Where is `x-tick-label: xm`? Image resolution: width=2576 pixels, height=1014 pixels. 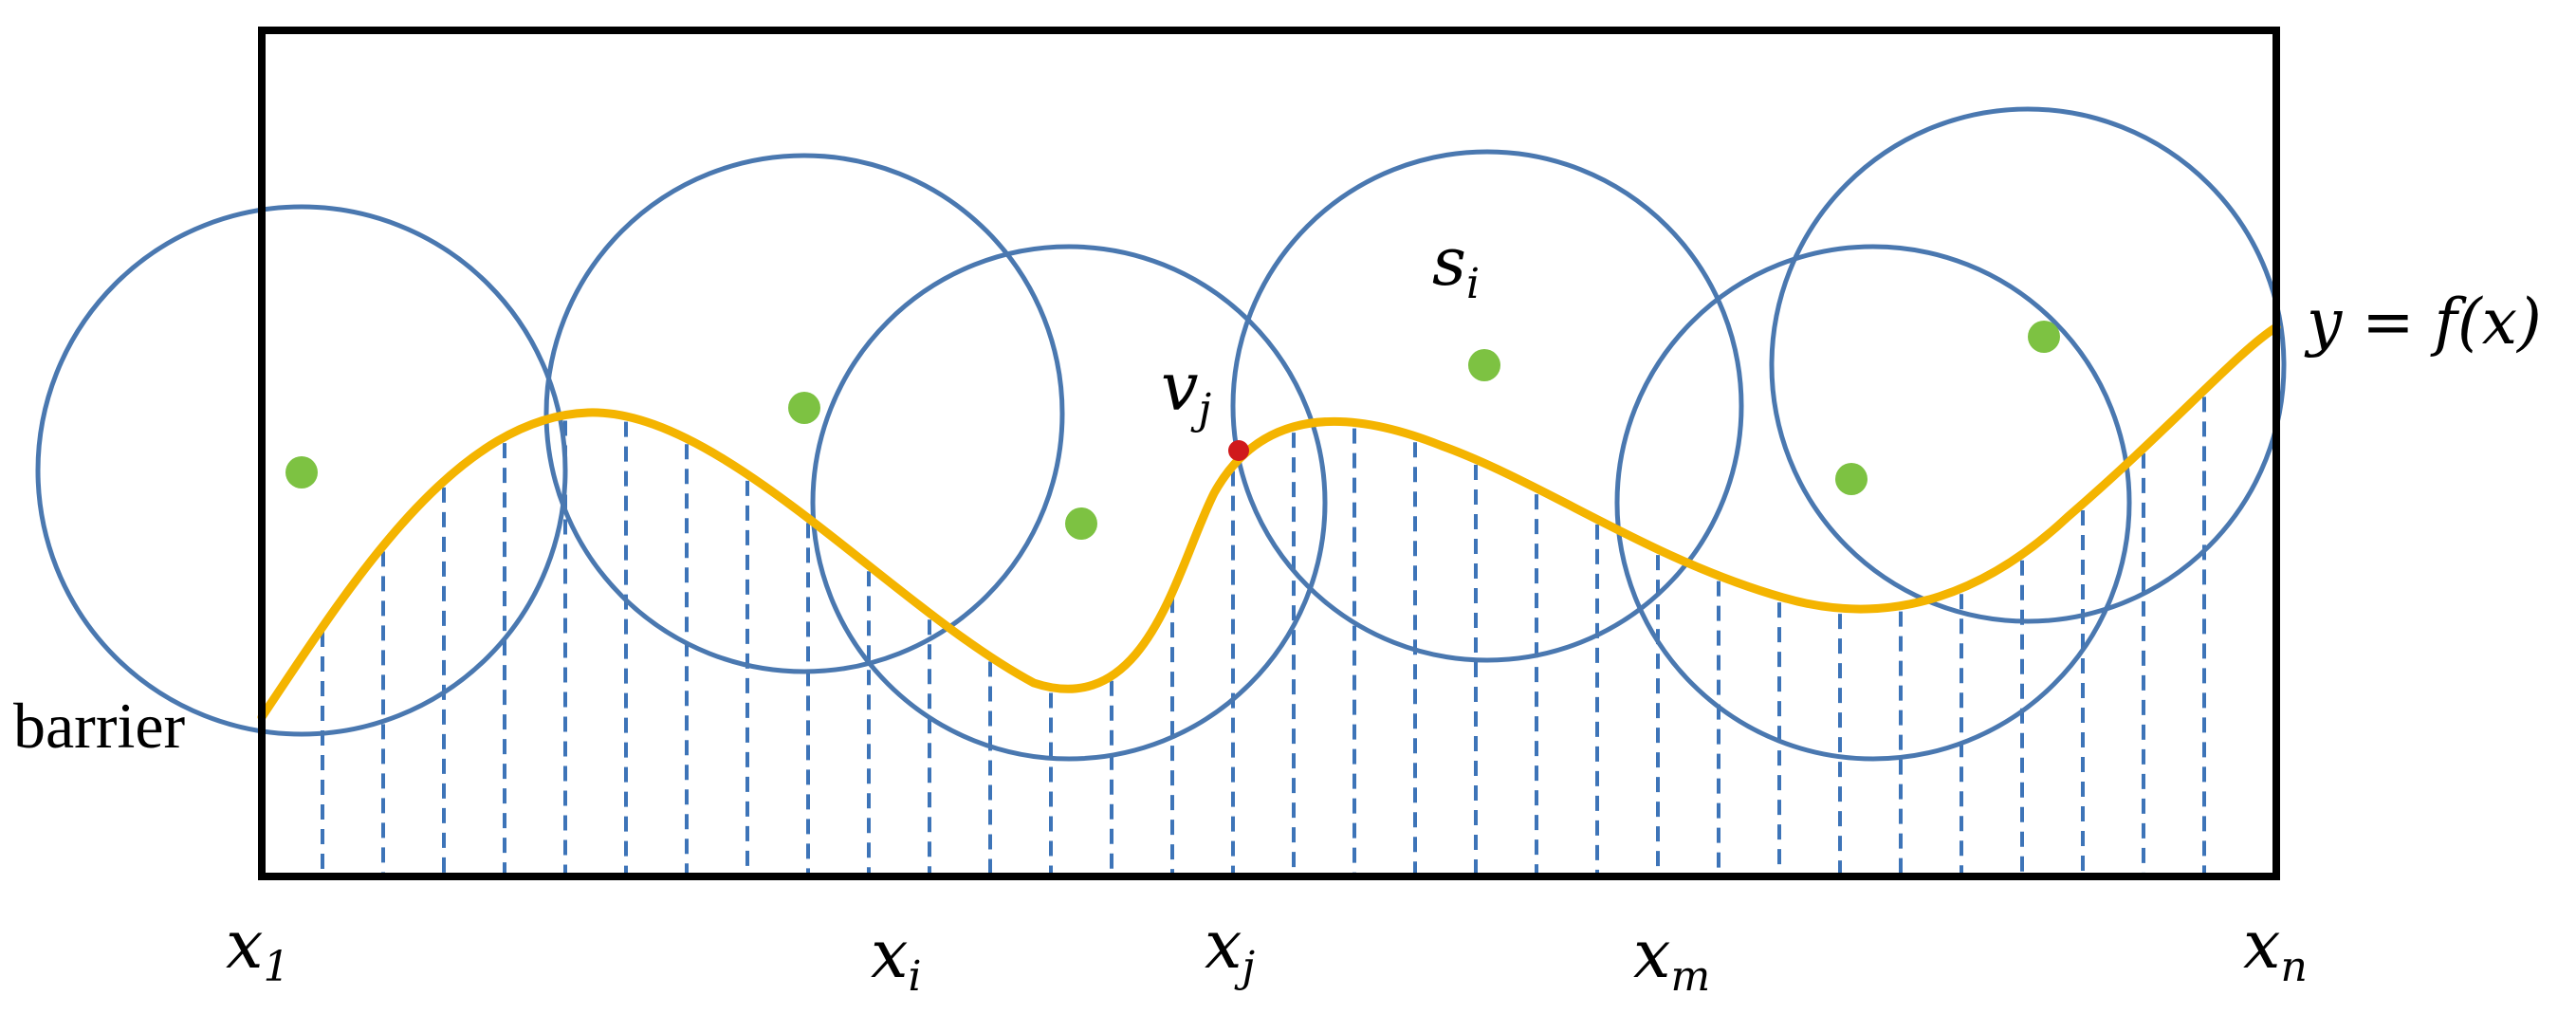
x-tick-label: xm is located at coordinates (1671, 958).